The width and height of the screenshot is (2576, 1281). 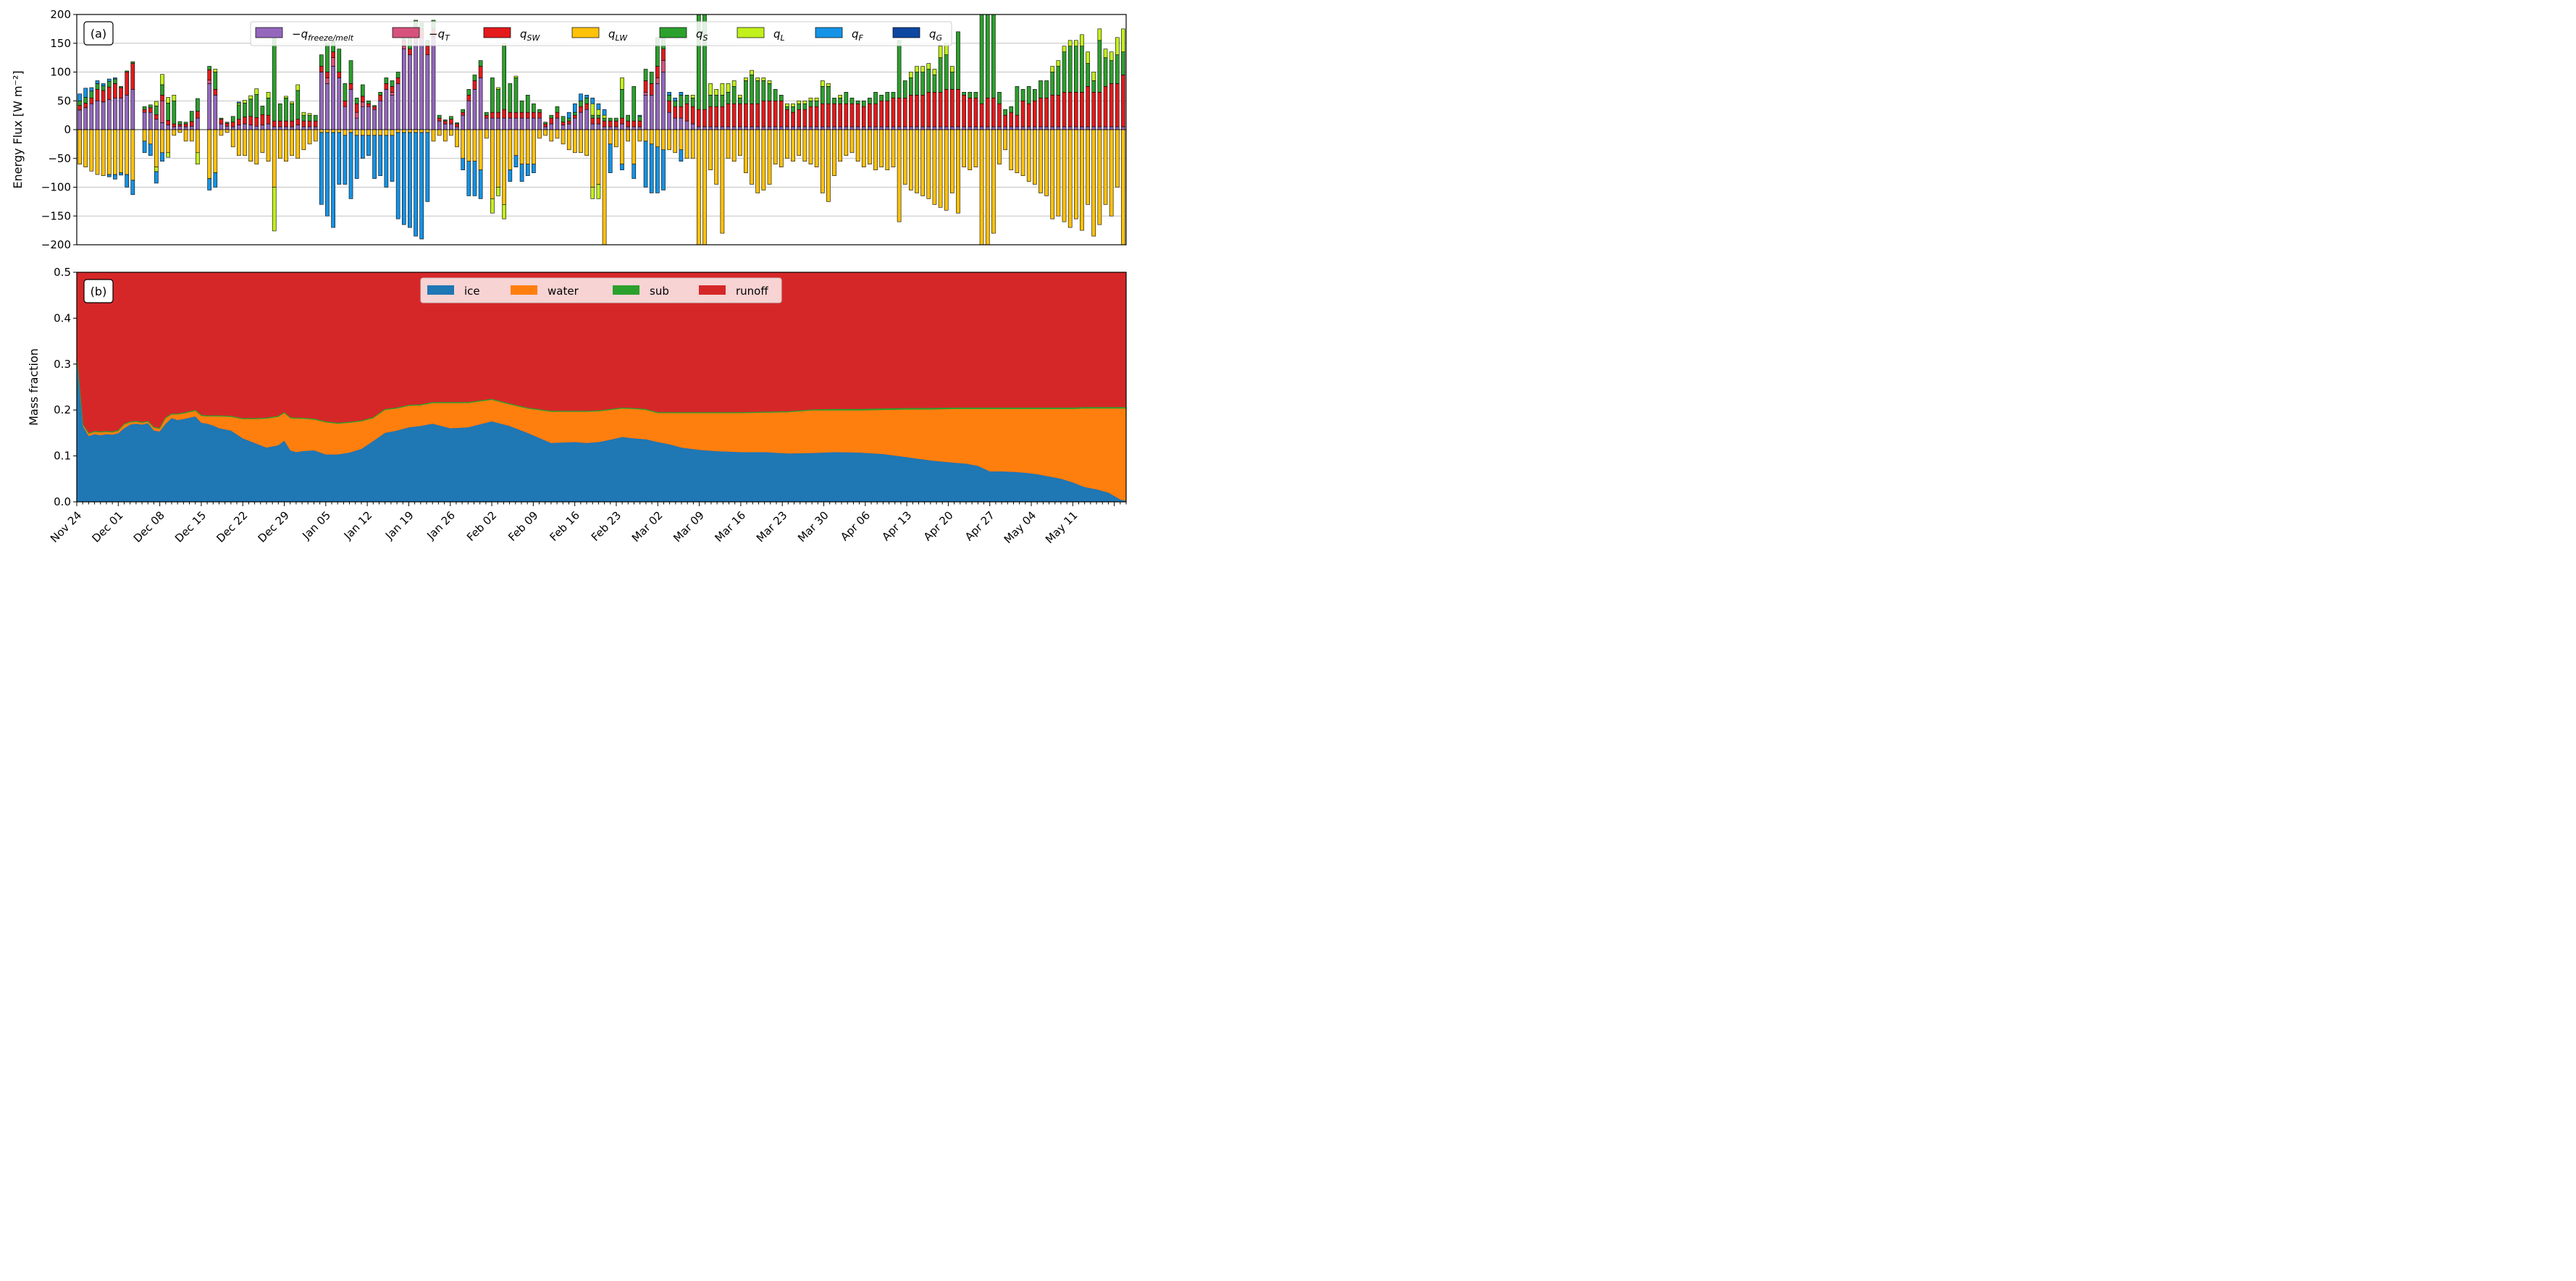 I want to click on legend-label-ice: ice, so click(x=472, y=291).